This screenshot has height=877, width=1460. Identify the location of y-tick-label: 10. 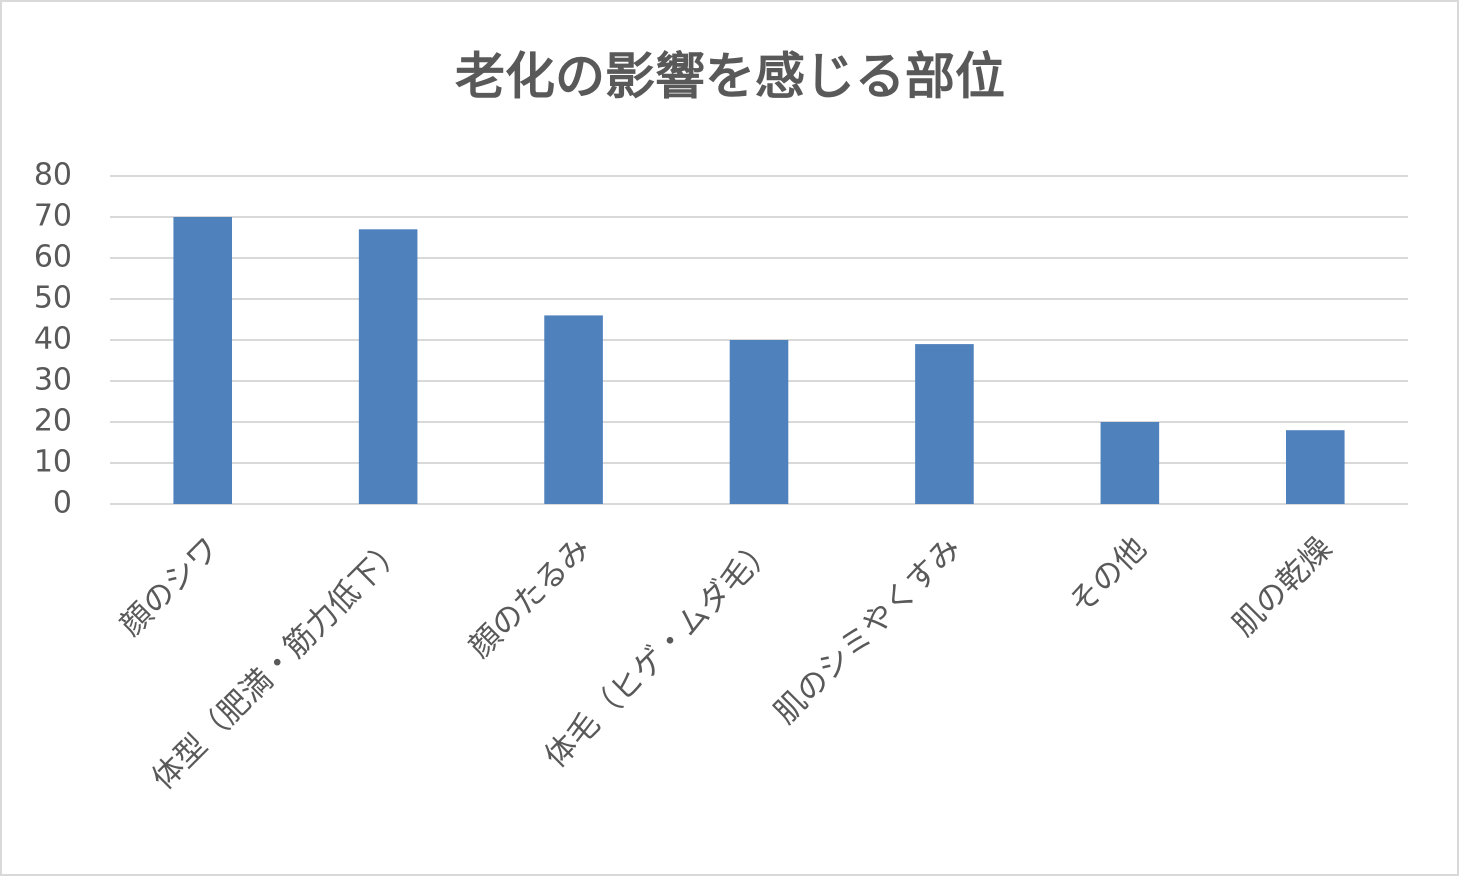
(53, 462).